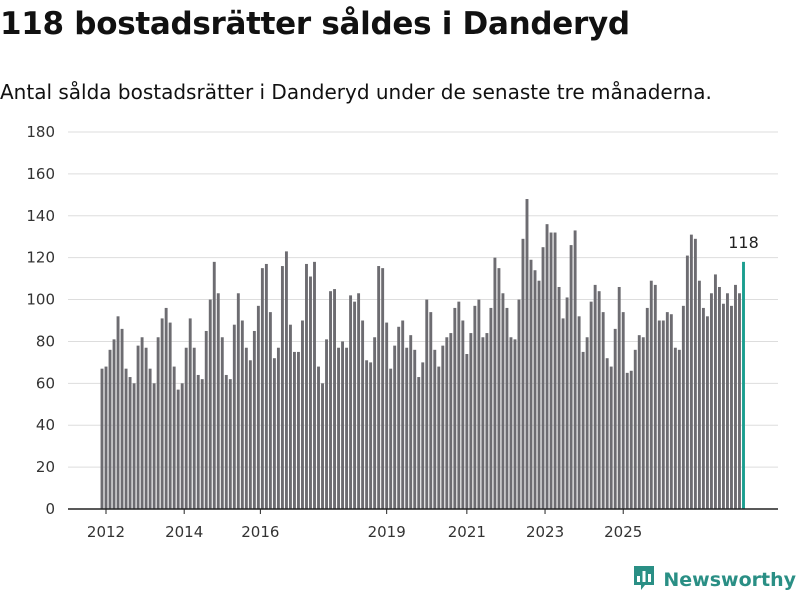 This screenshot has height=600, width=800. I want to click on y-tick-label: 60, so click(45, 383).